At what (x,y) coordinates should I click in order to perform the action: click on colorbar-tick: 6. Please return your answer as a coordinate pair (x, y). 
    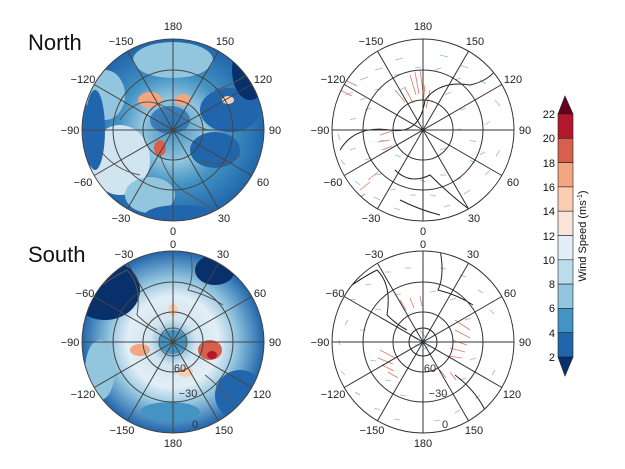
    Looking at the image, I should click on (552, 309).